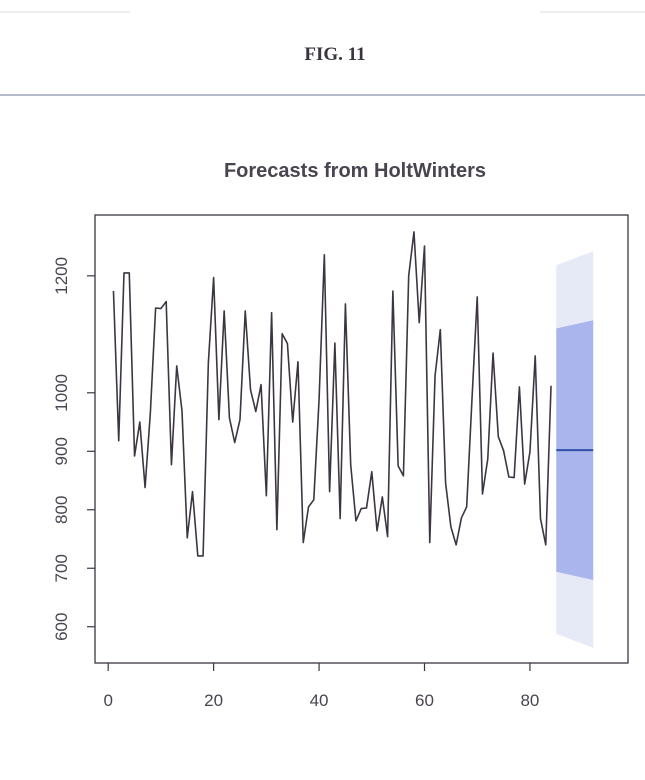  Describe the element at coordinates (61, 276) in the screenshot. I see `y-tick-label: 1200` at that location.